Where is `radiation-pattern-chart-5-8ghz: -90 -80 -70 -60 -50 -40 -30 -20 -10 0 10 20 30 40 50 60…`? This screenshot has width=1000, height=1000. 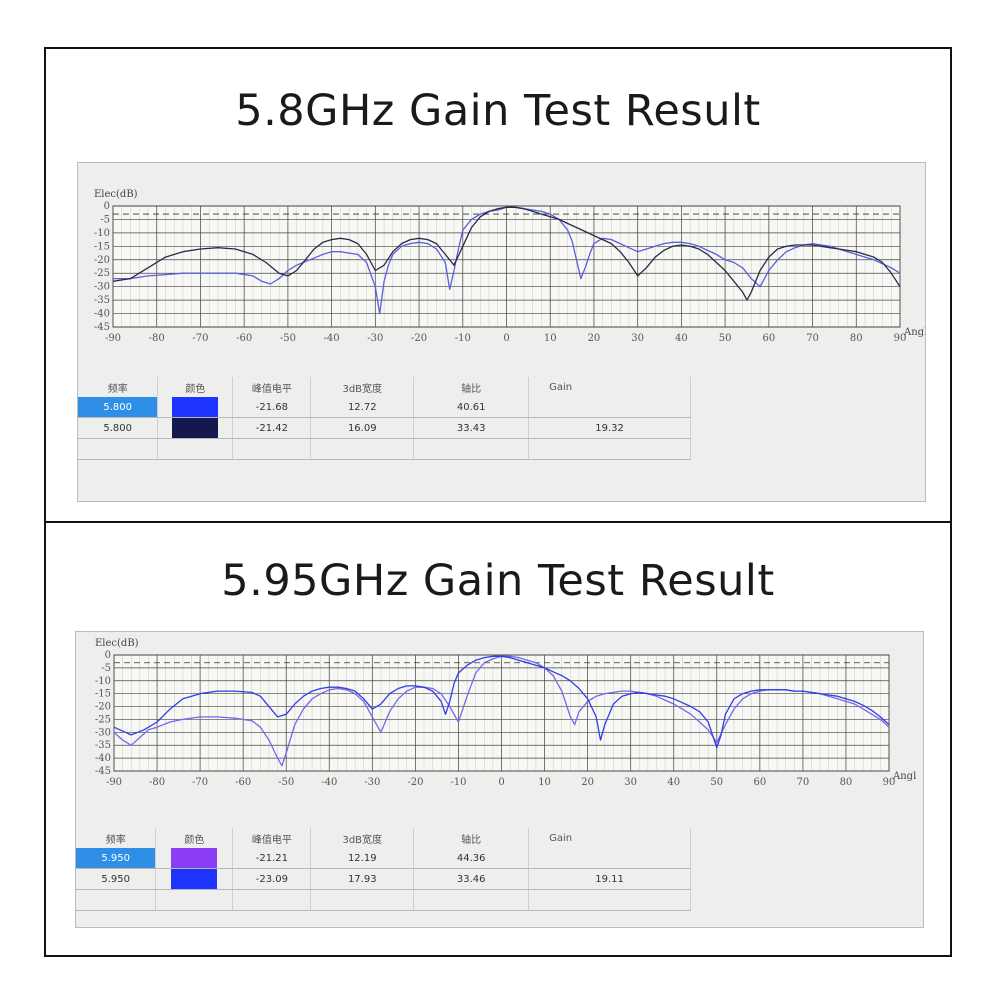
radiation-pattern-chart-5-8ghz: -90 -80 -70 -60 -50 -40 -30 -20 -10 0 10 20 30 40 50 60… is located at coordinates (509, 266).